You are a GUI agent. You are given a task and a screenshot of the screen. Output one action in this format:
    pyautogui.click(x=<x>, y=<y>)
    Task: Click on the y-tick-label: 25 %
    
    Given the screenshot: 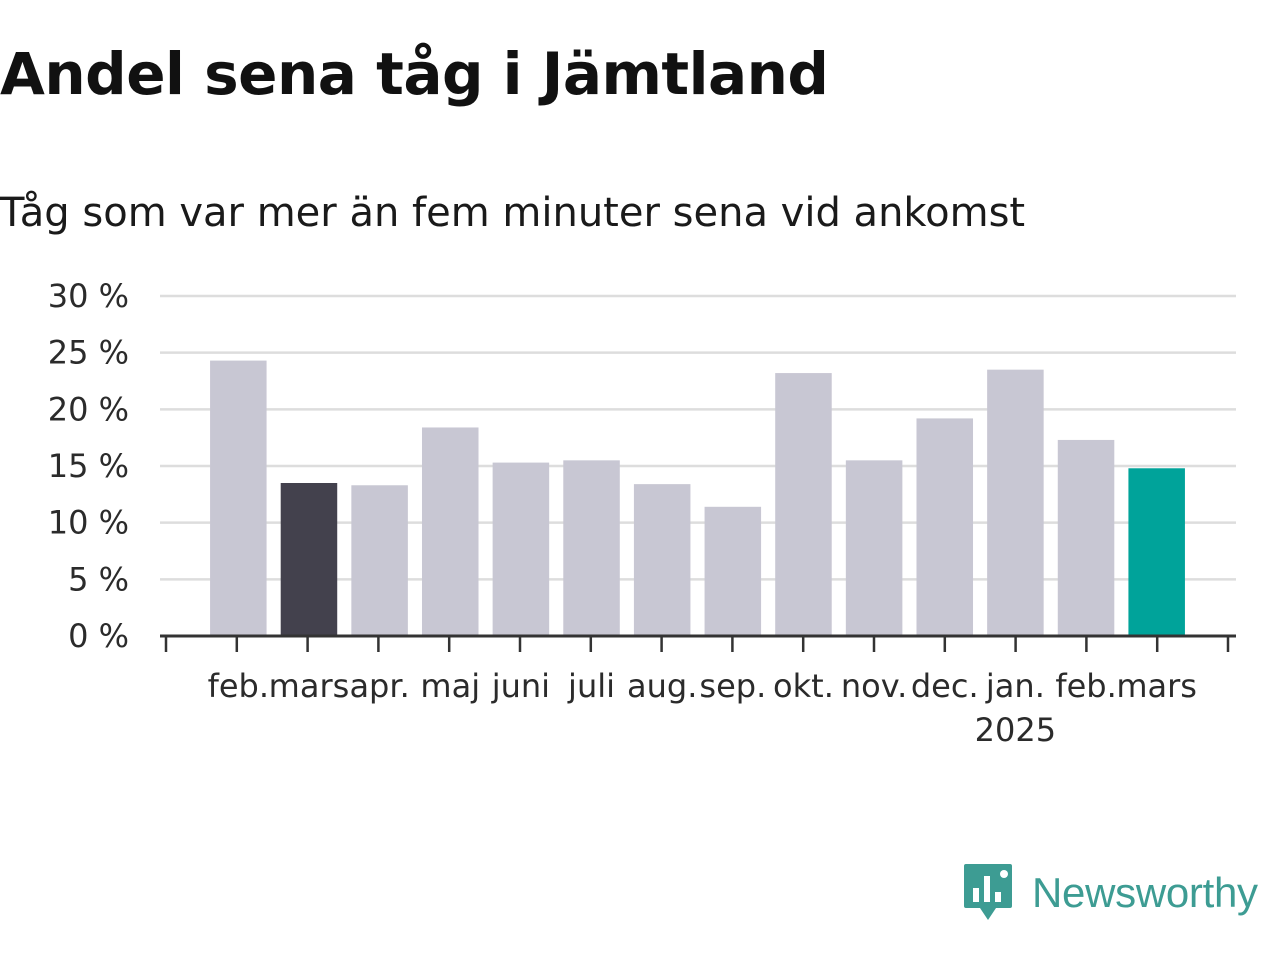 What is the action you would take?
    pyautogui.click(x=88, y=353)
    